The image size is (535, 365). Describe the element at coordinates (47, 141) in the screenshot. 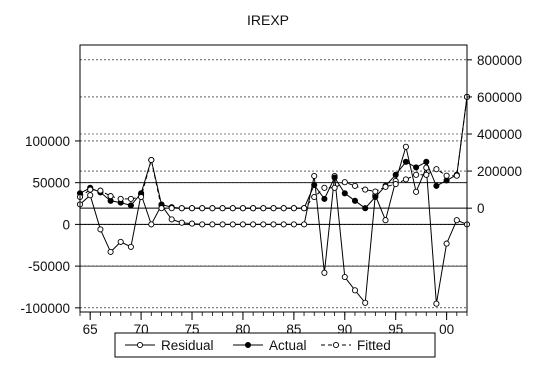

I see `left-tick-label: 100000` at that location.